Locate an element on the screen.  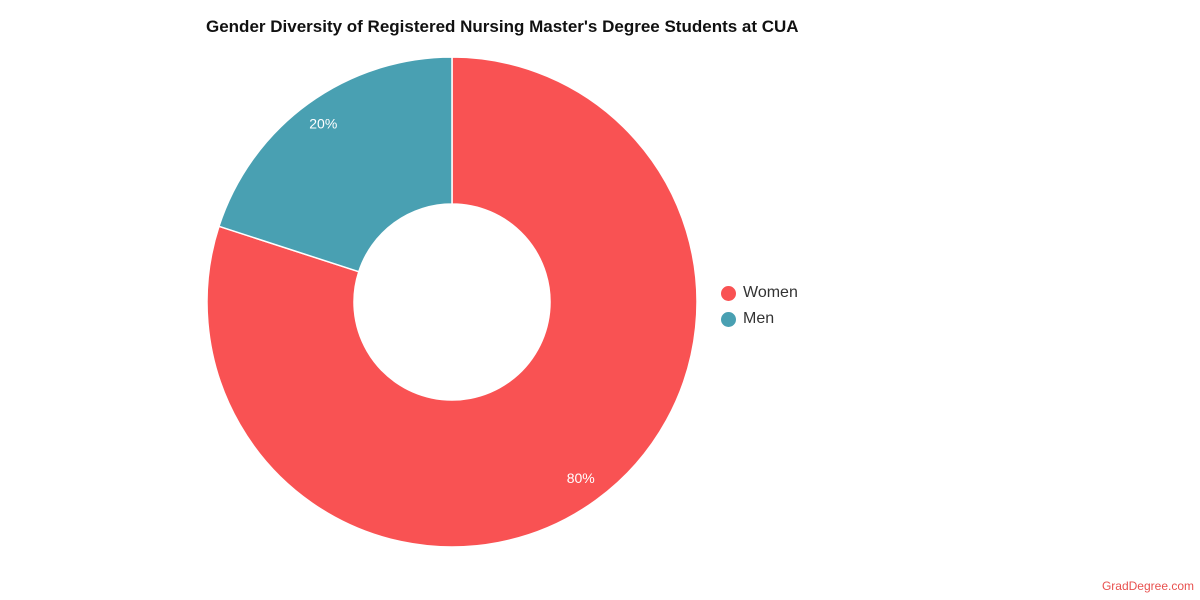
data-label-women: 80% is located at coordinates (581, 478).